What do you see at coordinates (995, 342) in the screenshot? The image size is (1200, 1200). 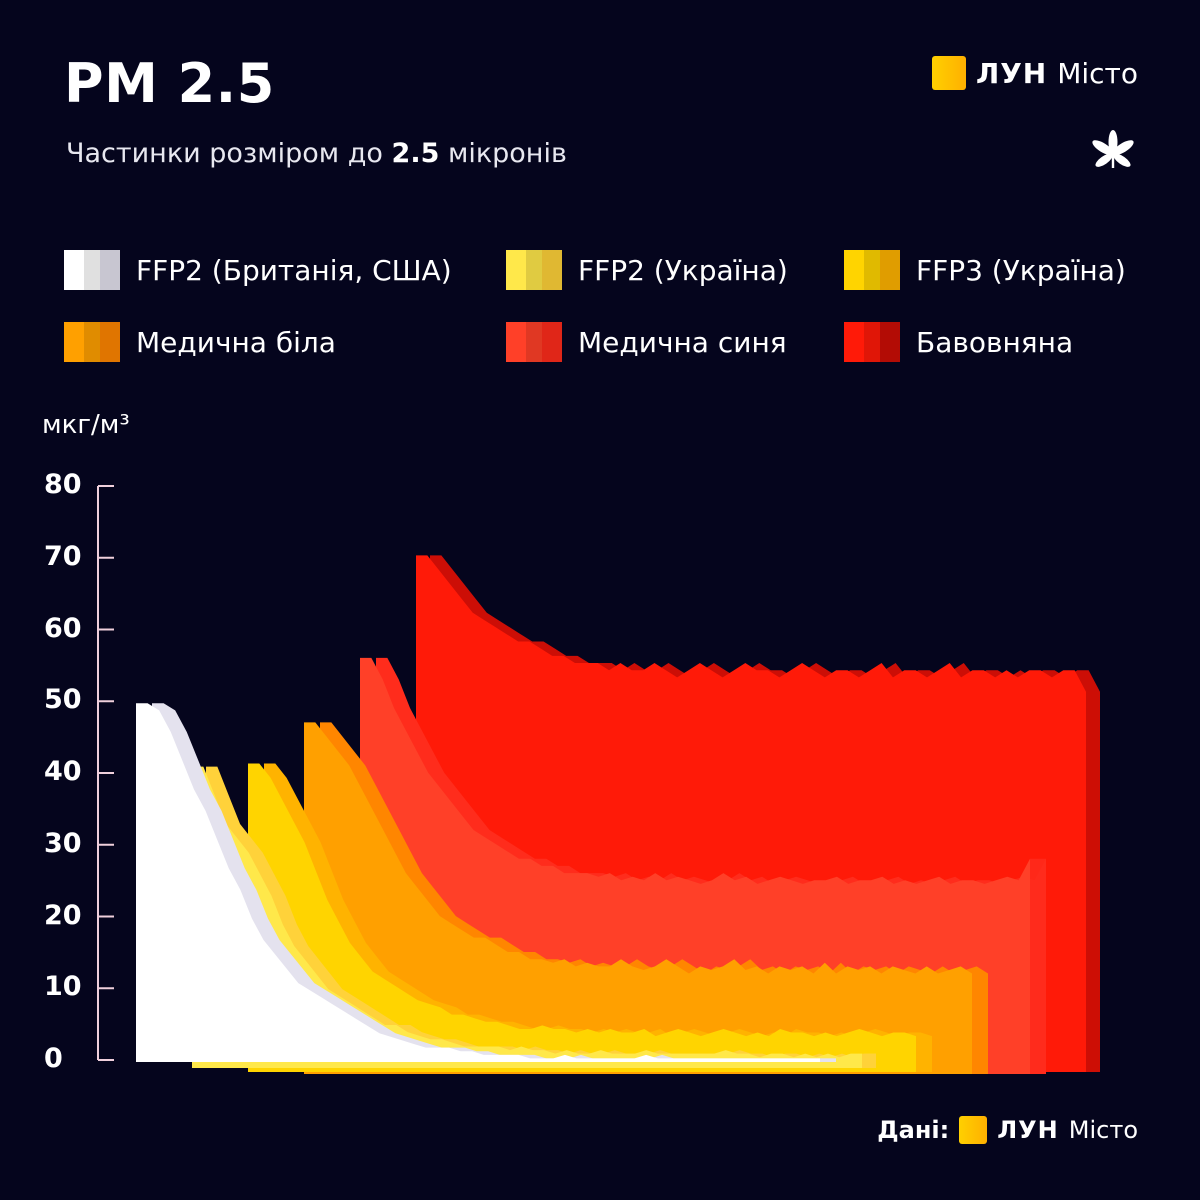 I see `legend-label: Бавовняна` at bounding box center [995, 342].